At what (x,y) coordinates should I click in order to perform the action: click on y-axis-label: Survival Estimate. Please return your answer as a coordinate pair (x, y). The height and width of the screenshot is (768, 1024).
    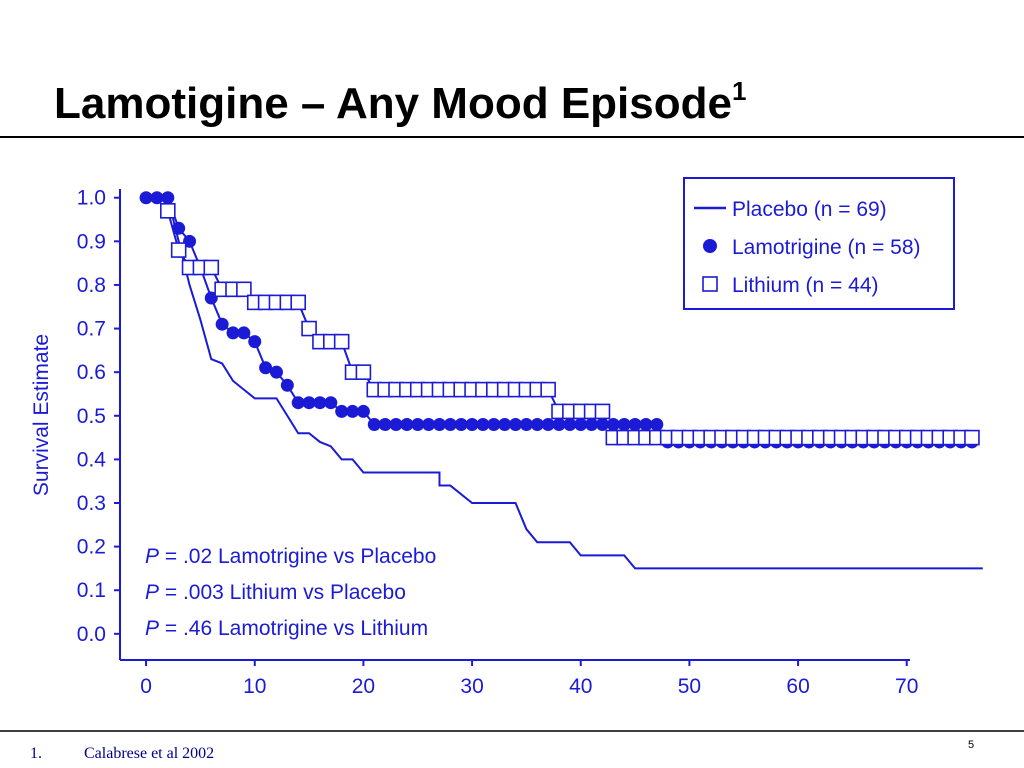
    Looking at the image, I should click on (41, 415).